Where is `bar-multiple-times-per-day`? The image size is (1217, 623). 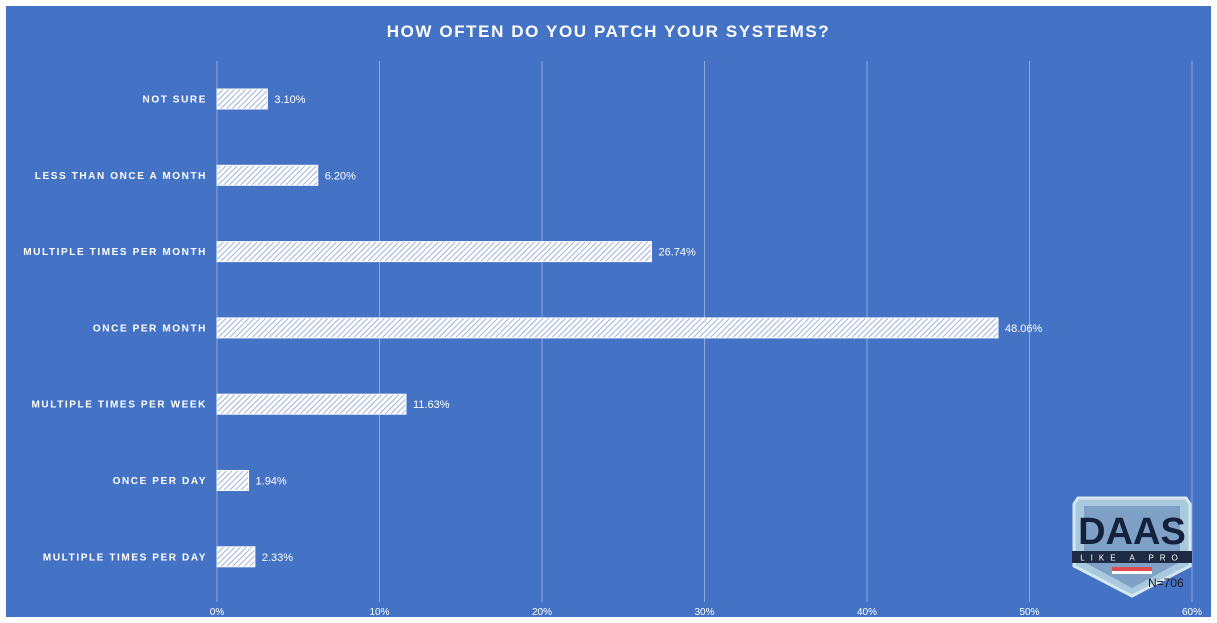 bar-multiple-times-per-day is located at coordinates (236, 557).